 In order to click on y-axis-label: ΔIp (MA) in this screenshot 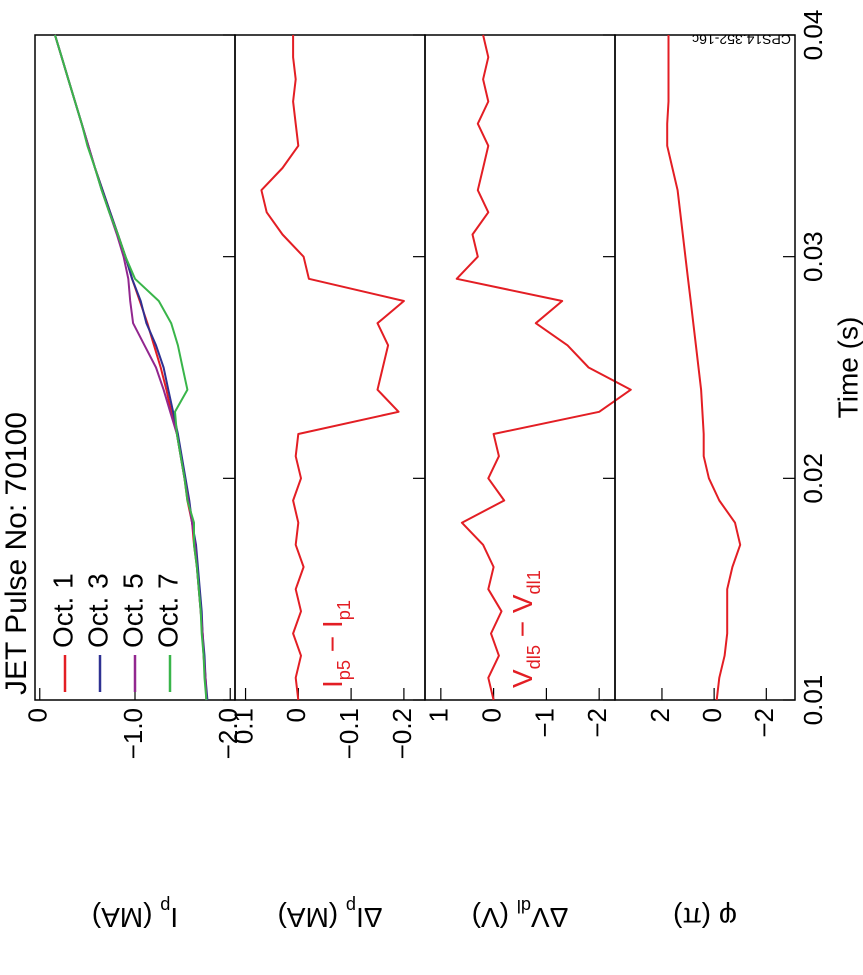, I will do `click(329, 914)`.